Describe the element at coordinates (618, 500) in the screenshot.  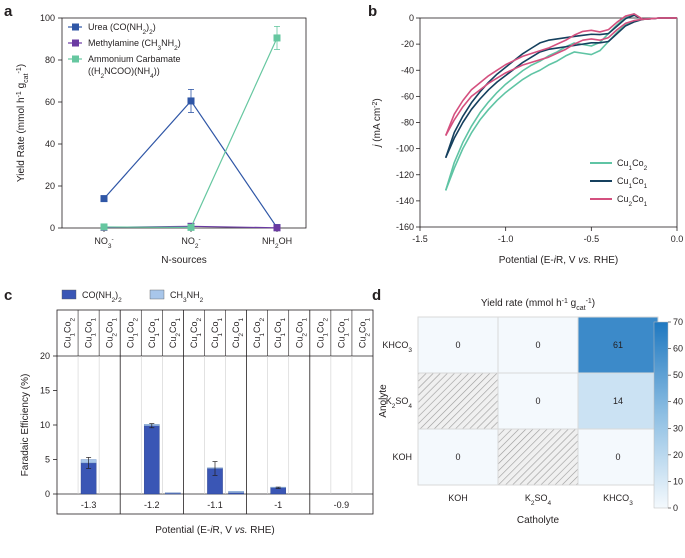
I see `column-label: KHCO3` at that location.